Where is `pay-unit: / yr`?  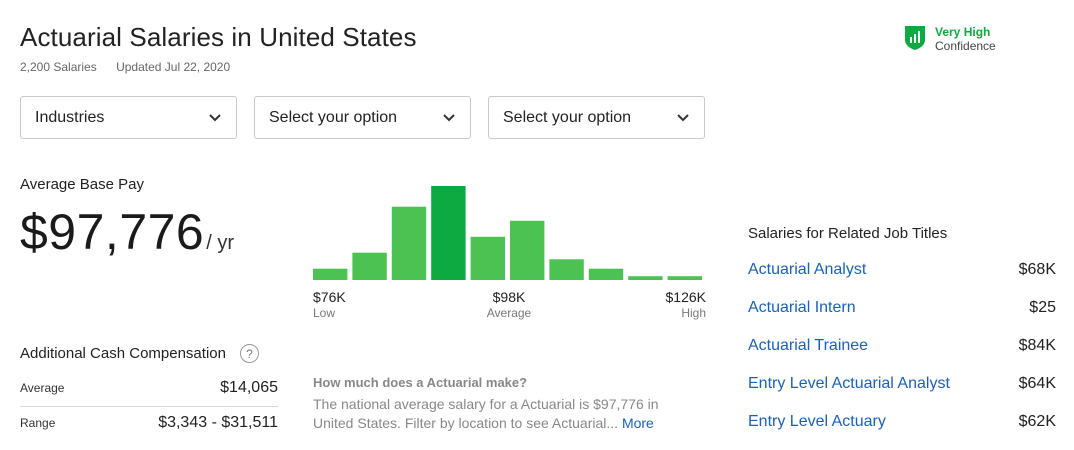 pay-unit: / yr is located at coordinates (220, 243).